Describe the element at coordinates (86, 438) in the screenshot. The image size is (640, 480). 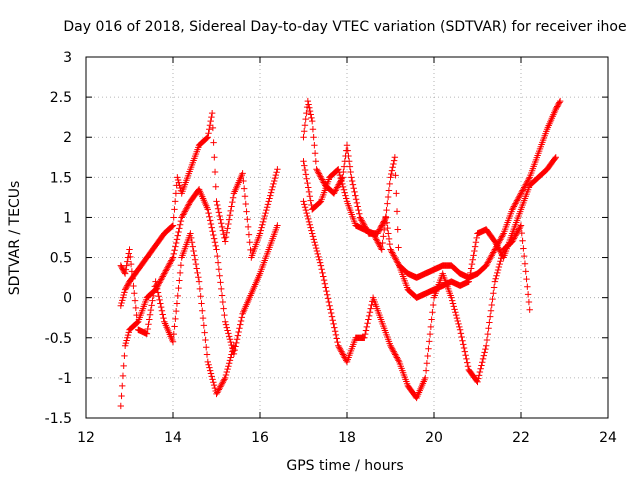
I see `x-tick-label: 12` at that location.